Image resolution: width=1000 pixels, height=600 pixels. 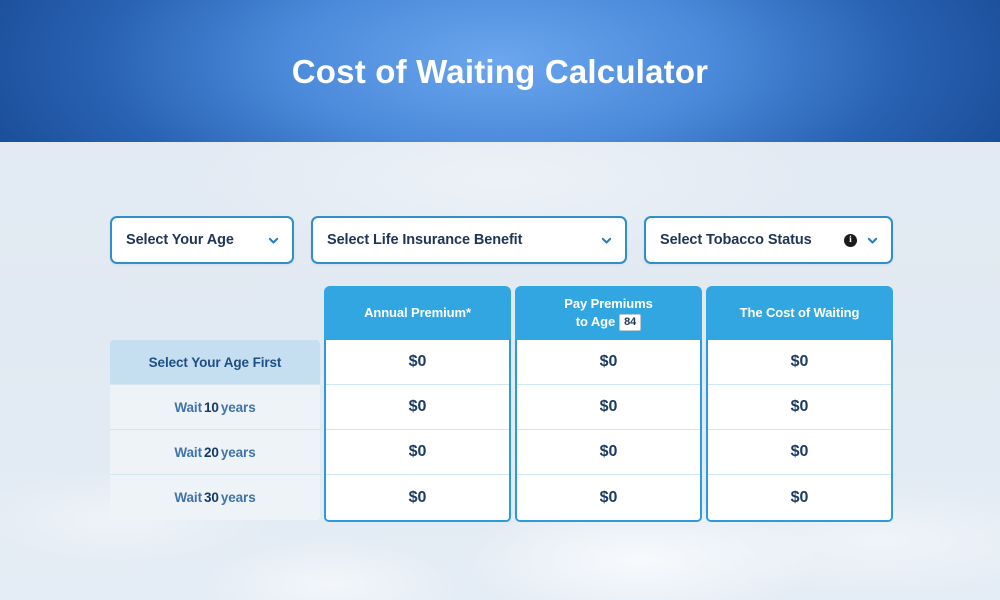 I want to click on select-life-insurance-benefit-dropdown: Select Life Insurance Benefit, so click(x=469, y=240).